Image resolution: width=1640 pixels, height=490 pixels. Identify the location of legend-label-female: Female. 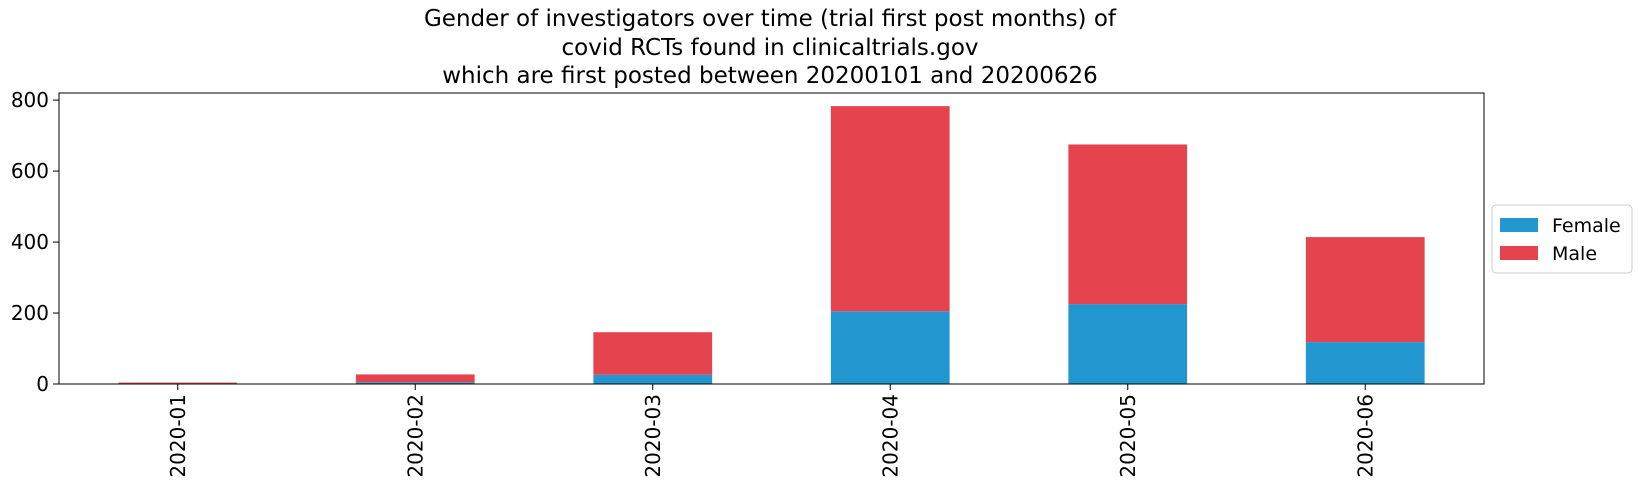
(1586, 226).